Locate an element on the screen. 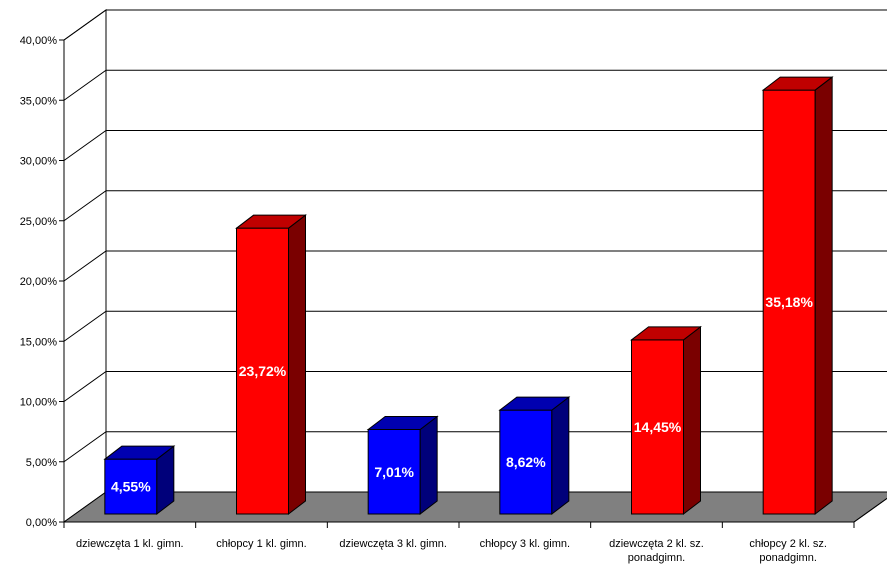  x-tick-label: chłopcy 3 kl. gimn. is located at coordinates (525, 544).